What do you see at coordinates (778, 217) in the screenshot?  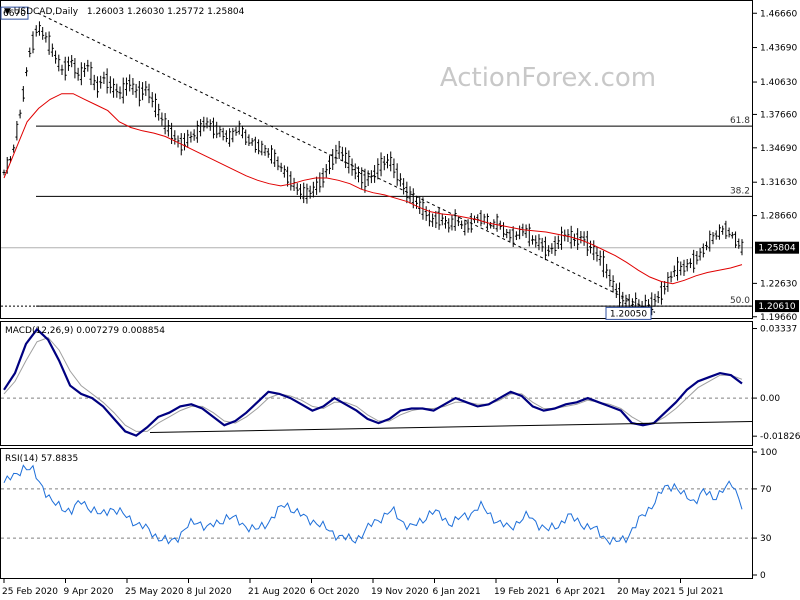 I see `price-y-tick-label: 1.28660` at bounding box center [778, 217].